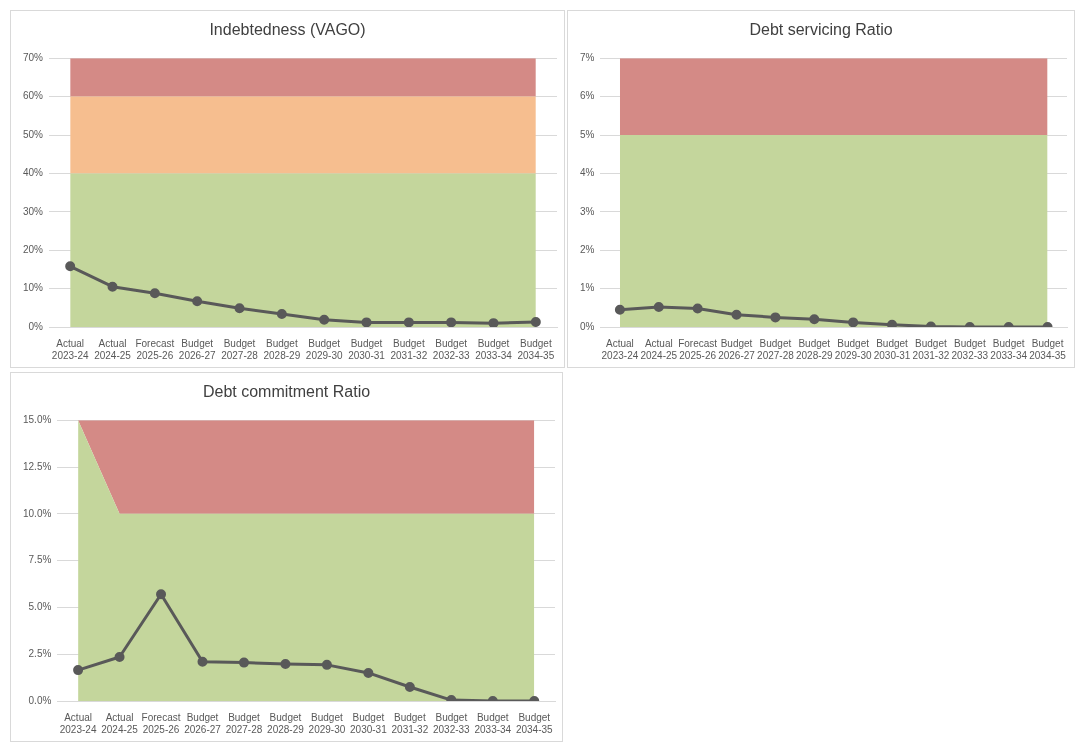  I want to click on y-tick-label: 7.5%, so click(40, 560).